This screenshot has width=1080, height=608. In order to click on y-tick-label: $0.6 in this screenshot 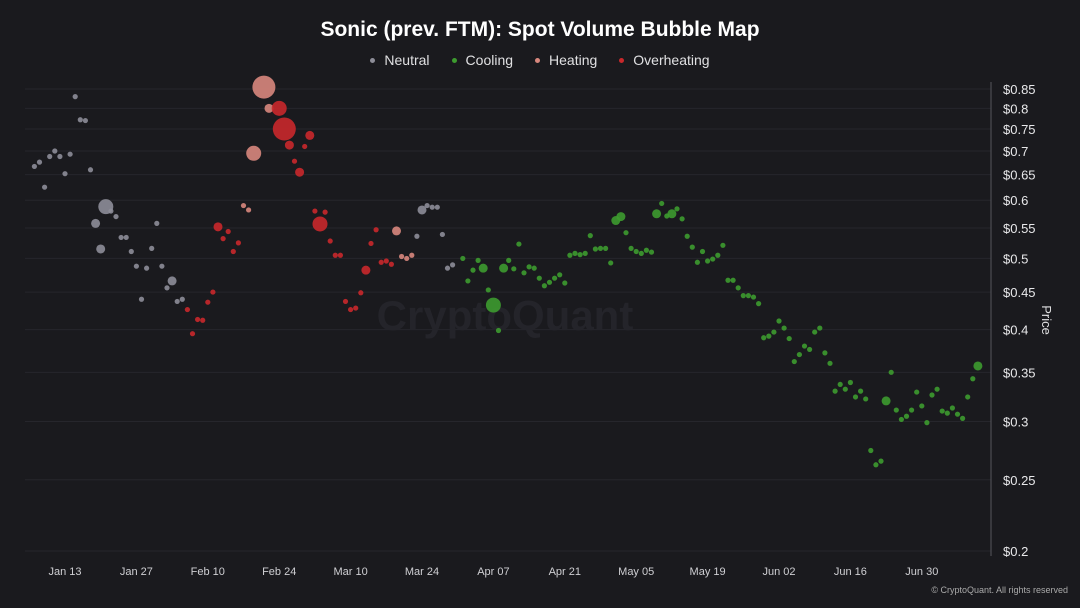, I will do `click(1015, 200)`.